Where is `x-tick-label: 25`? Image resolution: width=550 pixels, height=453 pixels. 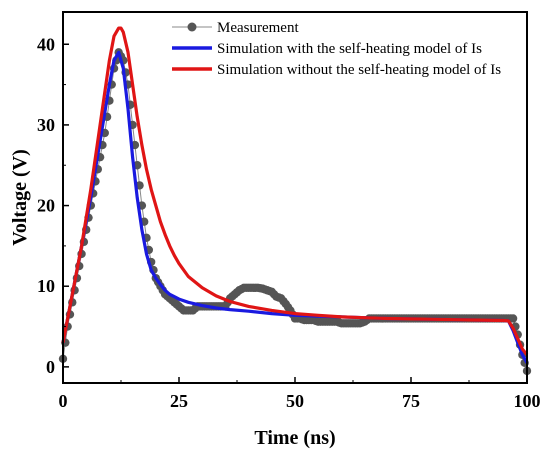
x-tick-label: 25 is located at coordinates (179, 401).